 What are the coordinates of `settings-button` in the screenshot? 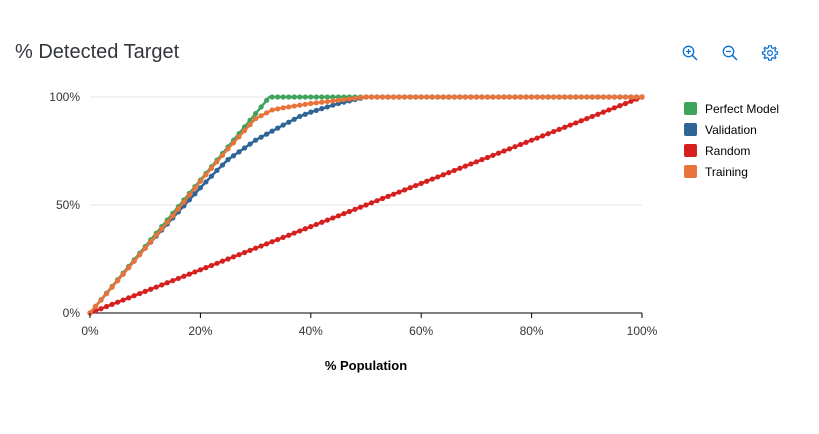 It's located at (770, 53).